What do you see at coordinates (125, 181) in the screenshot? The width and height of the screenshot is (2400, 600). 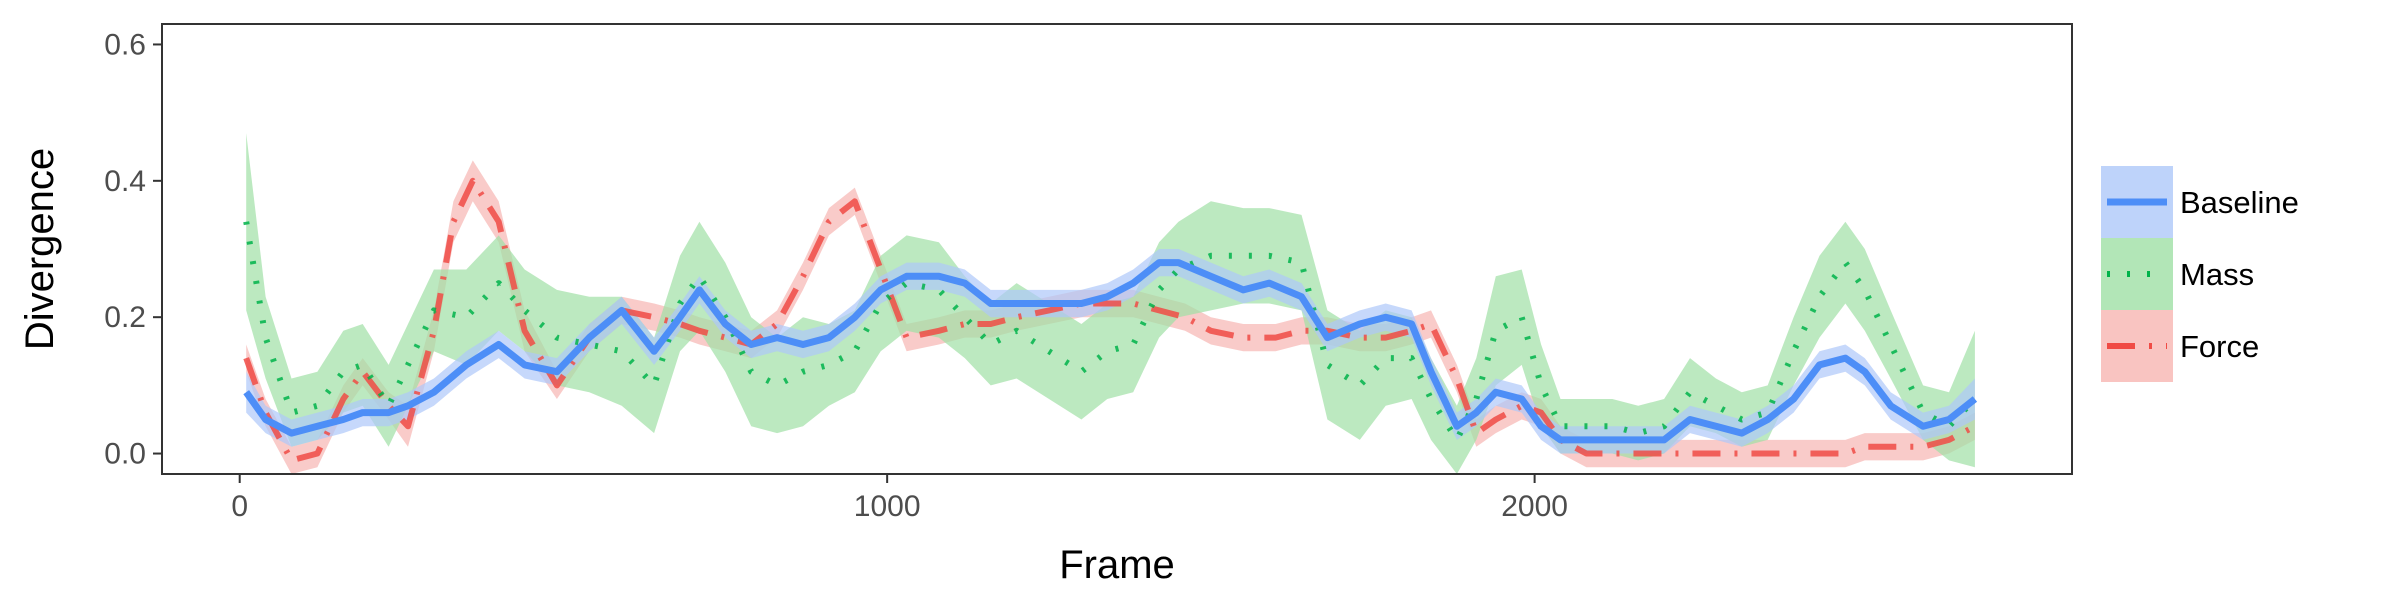 I see `y-tick-label: 0.4` at bounding box center [125, 181].